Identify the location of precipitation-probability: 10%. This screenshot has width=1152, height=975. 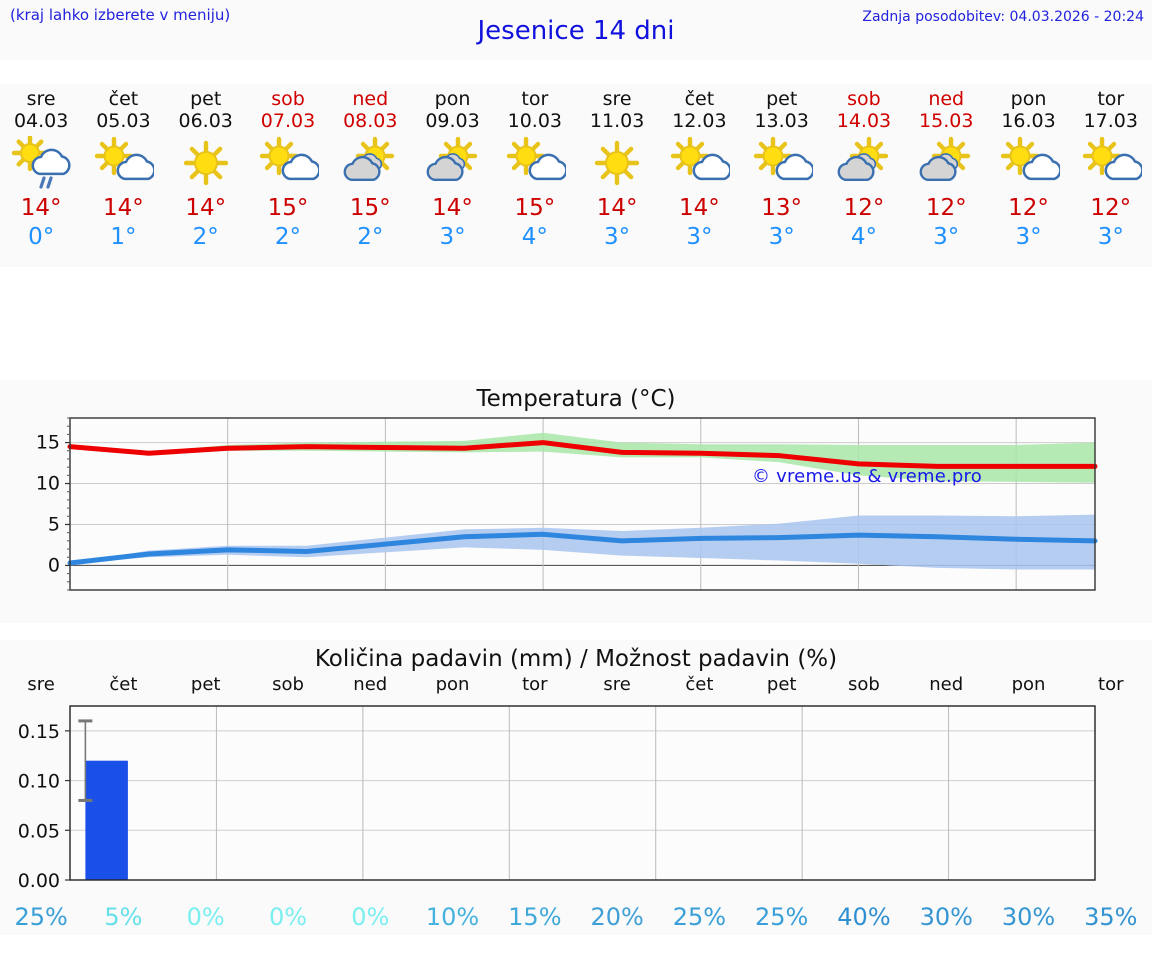
(452, 917).